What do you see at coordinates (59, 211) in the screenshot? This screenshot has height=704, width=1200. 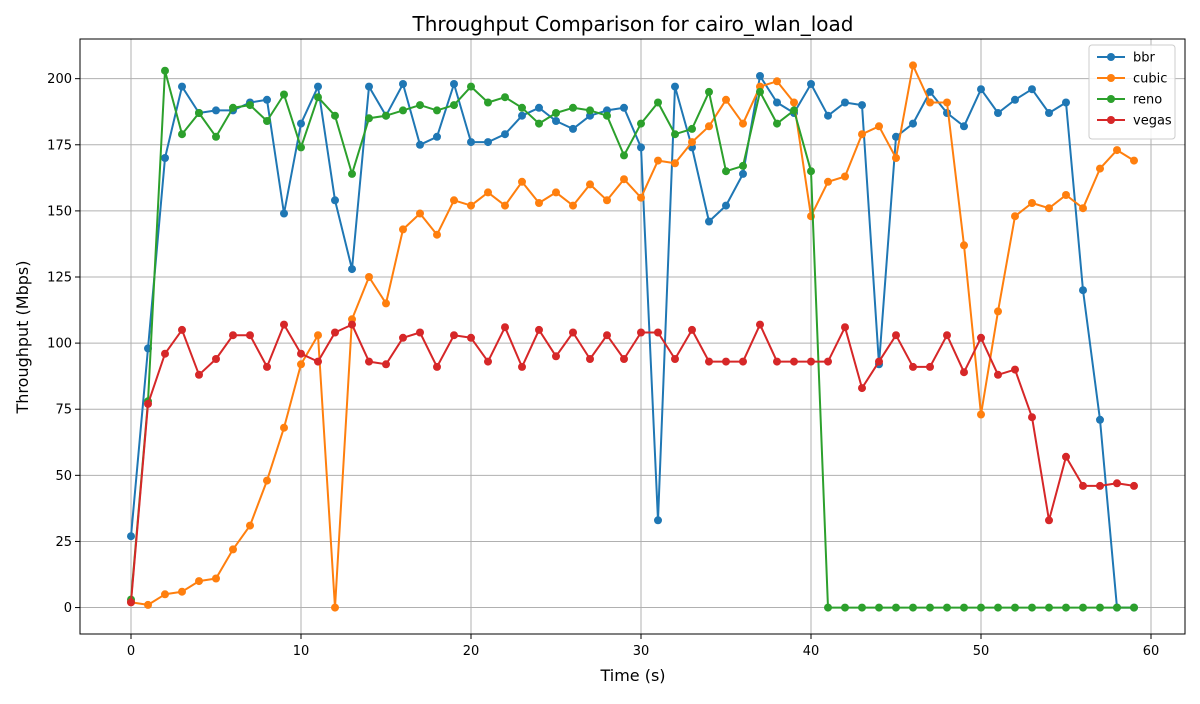 I see `y-tick-label: 150` at bounding box center [59, 211].